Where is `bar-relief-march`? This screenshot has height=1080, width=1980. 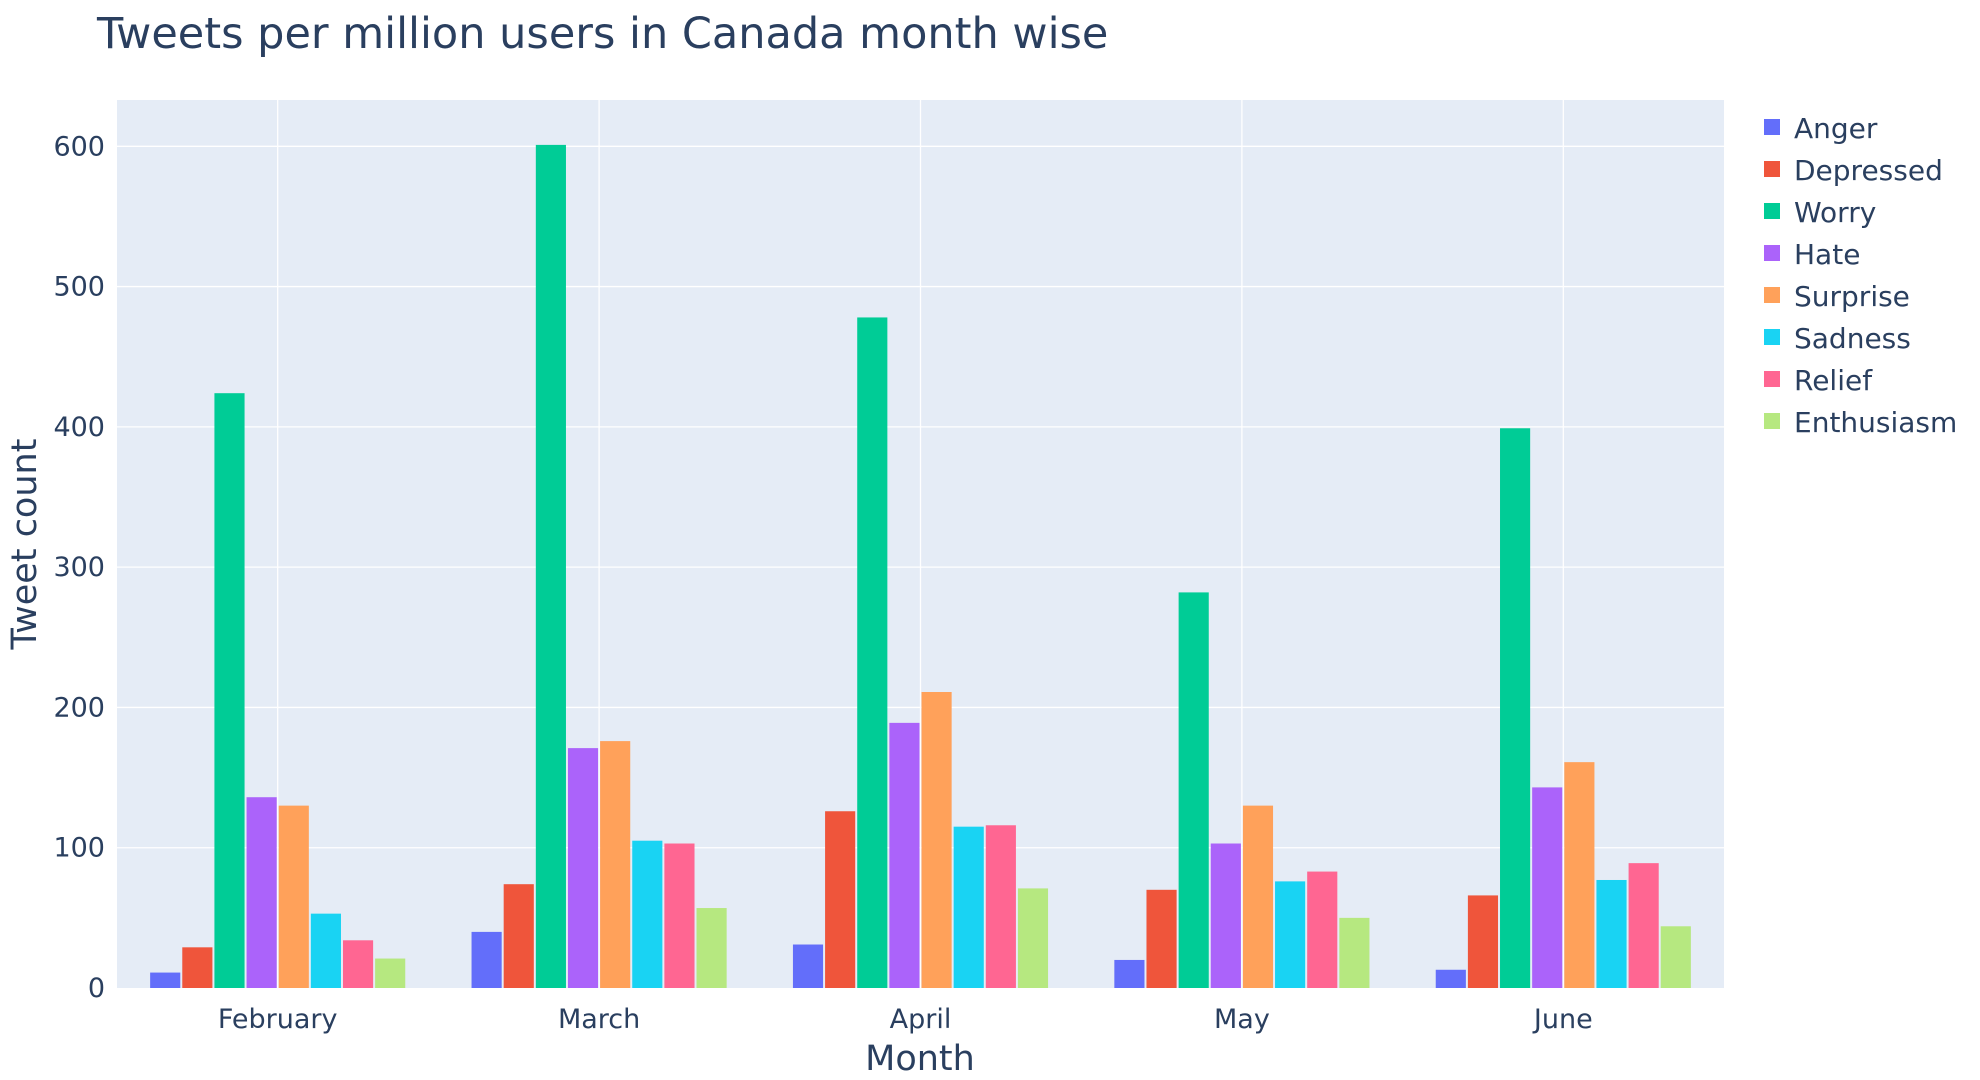
bar-relief-march is located at coordinates (679, 915).